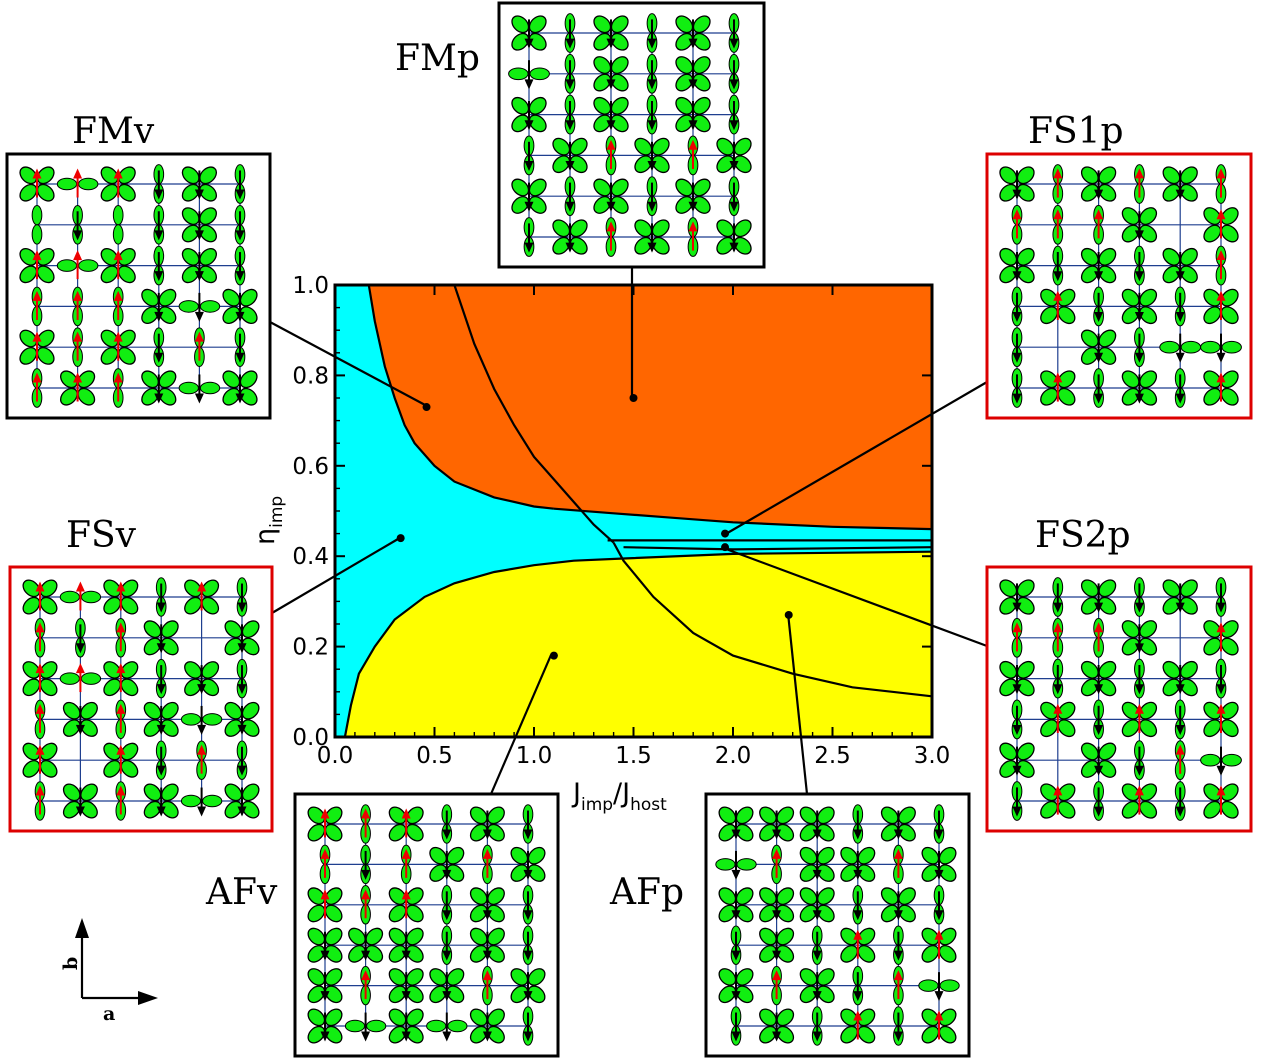 The height and width of the screenshot is (1061, 1265). I want to click on boundary-fs2-af, so click(778, 548).